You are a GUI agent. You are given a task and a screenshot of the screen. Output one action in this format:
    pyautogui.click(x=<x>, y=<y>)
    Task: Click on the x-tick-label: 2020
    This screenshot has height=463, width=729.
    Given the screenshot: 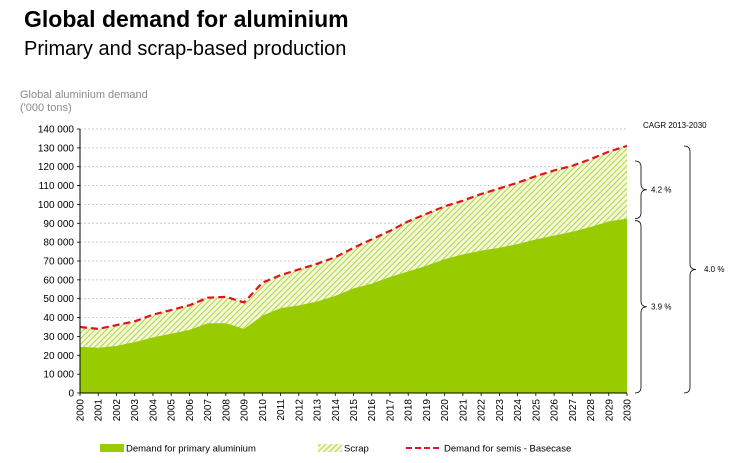 What is the action you would take?
    pyautogui.click(x=445, y=410)
    